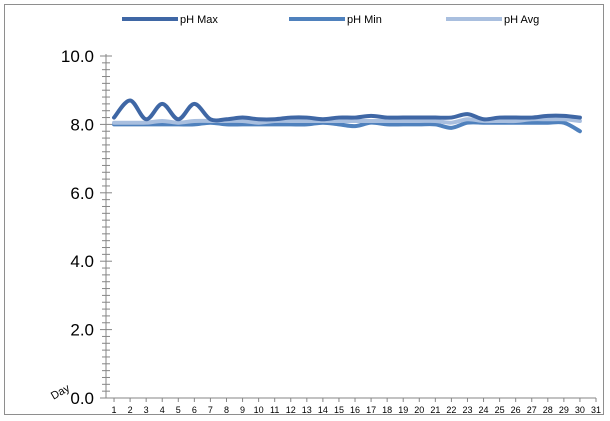 The image size is (610, 421). I want to click on x-tick-label: 10, so click(259, 410).